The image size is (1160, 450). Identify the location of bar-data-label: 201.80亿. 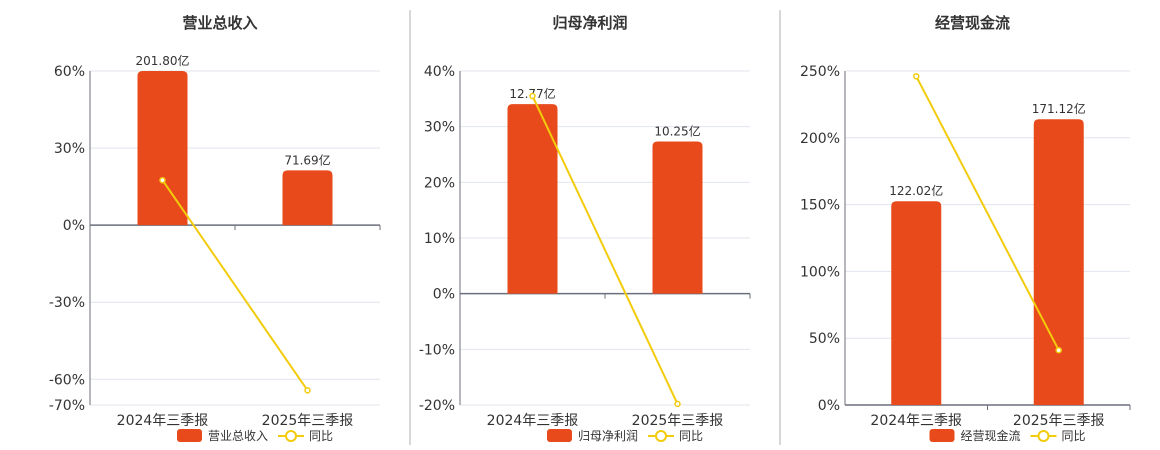
(163, 60).